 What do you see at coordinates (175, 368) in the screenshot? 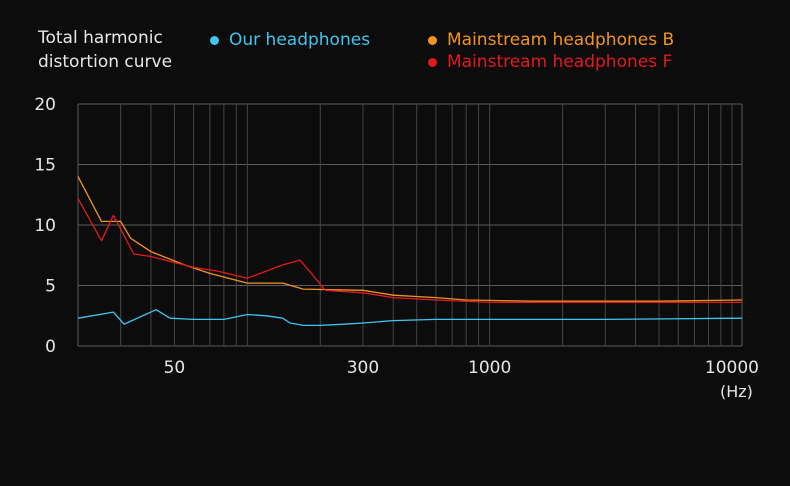
I see `x-tick-label: 50` at bounding box center [175, 368].